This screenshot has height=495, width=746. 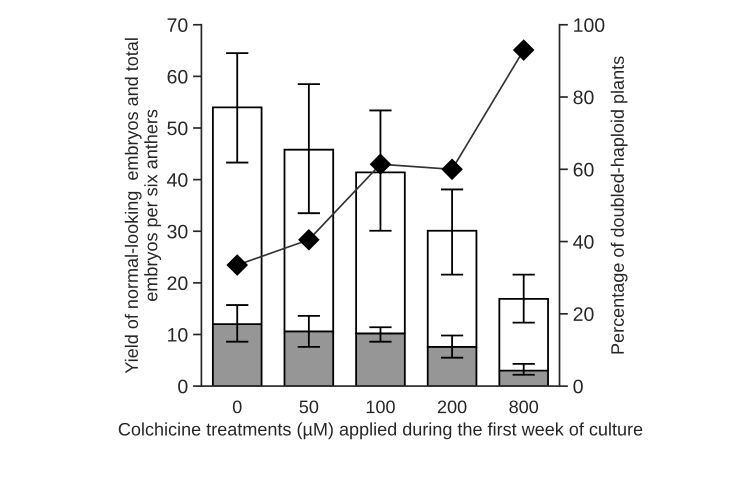 I want to click on y-tick-label: 0, so click(x=183, y=387).